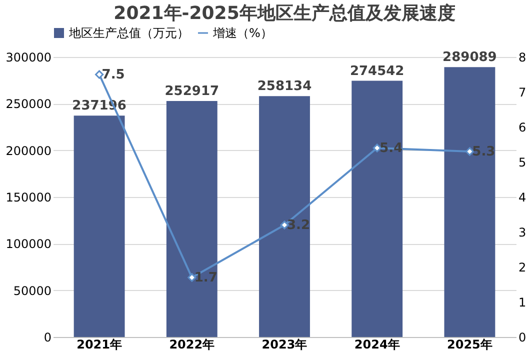  I want to click on x-tick-label: 2021年, so click(99, 345).